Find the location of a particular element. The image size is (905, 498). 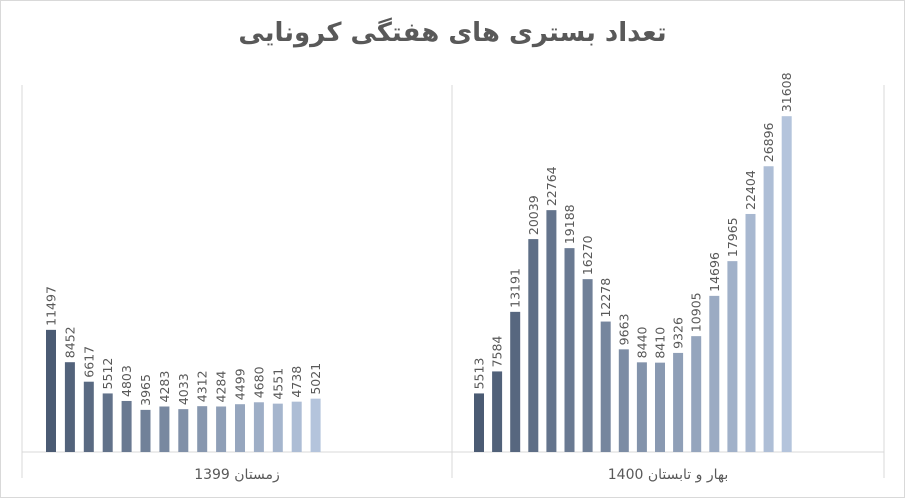

data-label: 4738 is located at coordinates (296, 382).